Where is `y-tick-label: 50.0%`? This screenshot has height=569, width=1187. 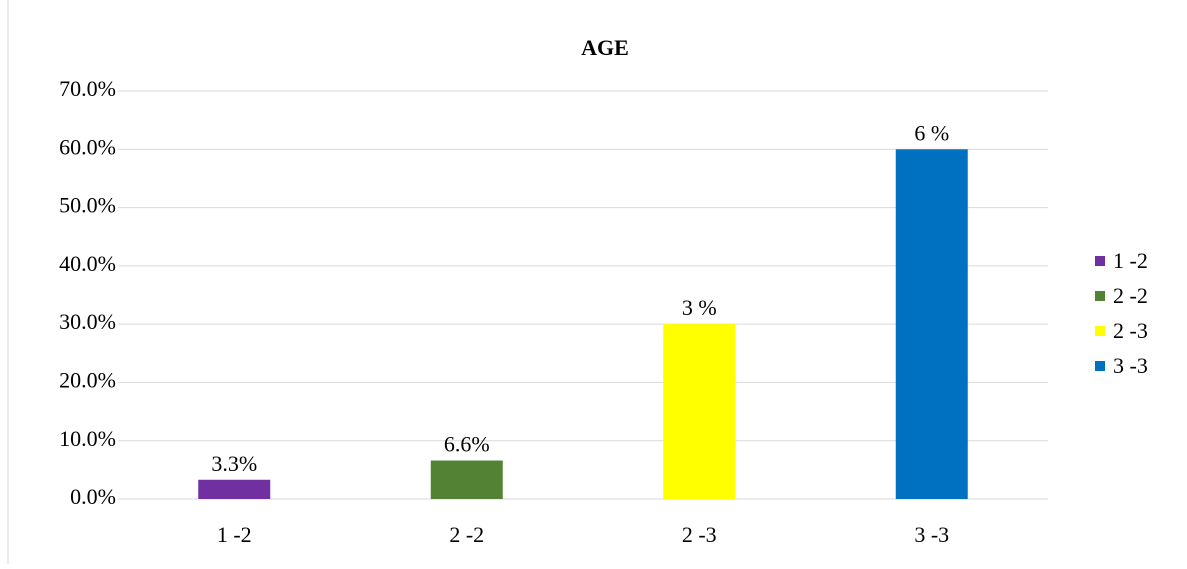 y-tick-label: 50.0% is located at coordinates (87, 205).